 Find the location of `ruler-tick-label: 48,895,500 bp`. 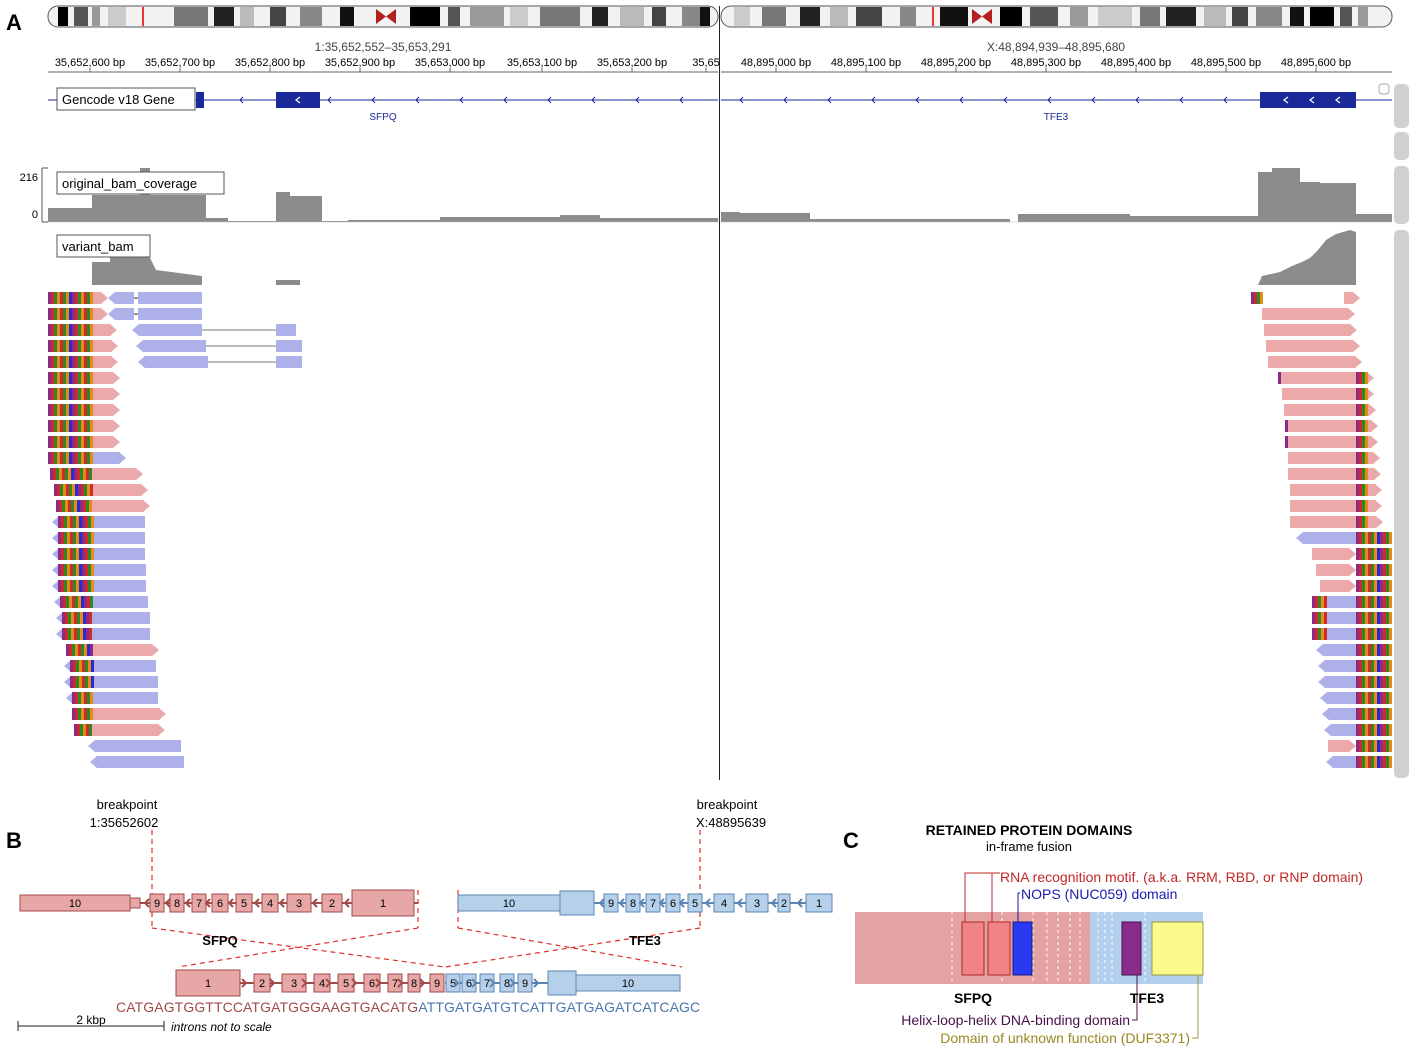

ruler-tick-label: 48,895,500 bp is located at coordinates (1226, 63).